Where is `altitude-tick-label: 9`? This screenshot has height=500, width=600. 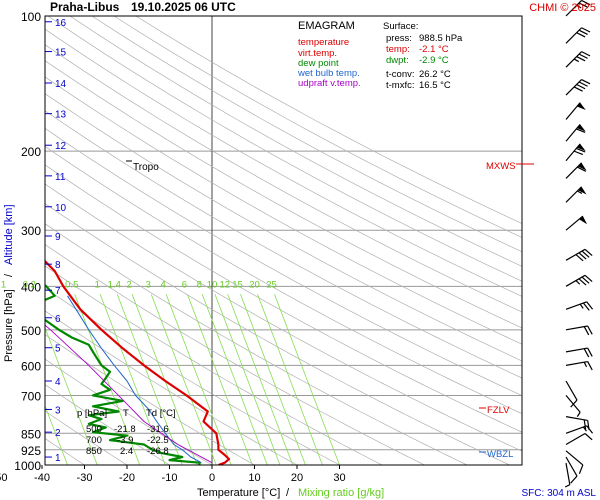
altitude-tick-label: 9 is located at coordinates (58, 237).